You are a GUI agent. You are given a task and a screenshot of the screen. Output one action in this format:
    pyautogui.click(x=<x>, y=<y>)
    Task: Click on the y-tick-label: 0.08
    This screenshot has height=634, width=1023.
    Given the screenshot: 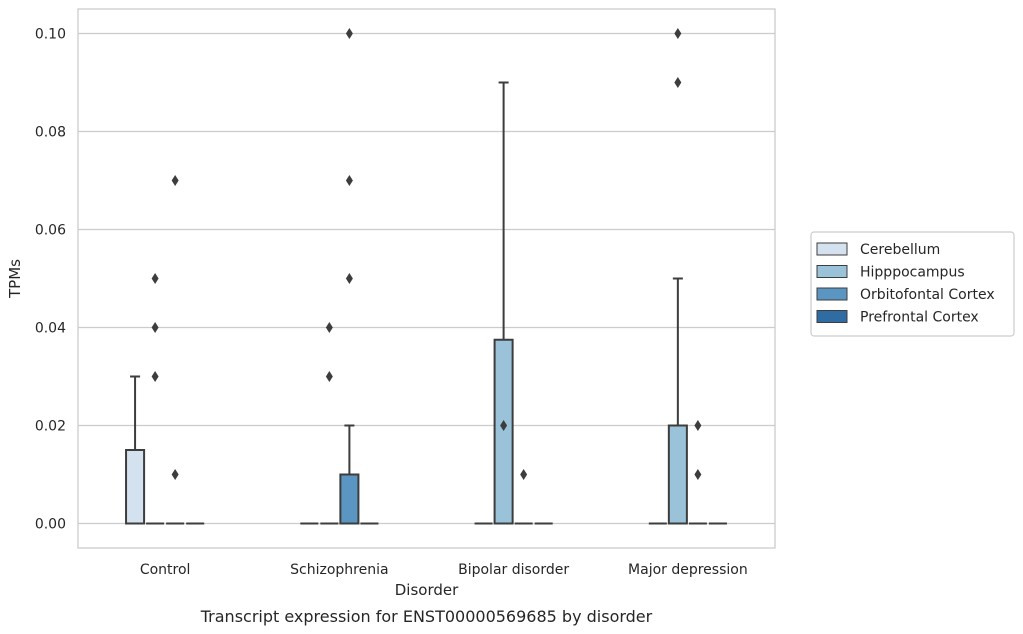 What is the action you would take?
    pyautogui.click(x=50, y=133)
    